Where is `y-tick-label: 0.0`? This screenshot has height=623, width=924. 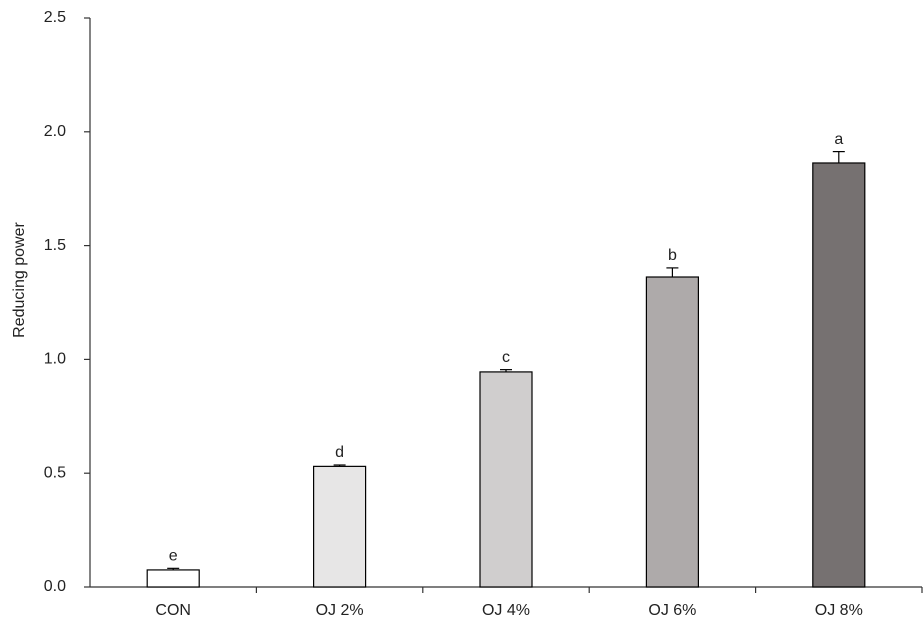 y-tick-label: 0.0 is located at coordinates (55, 586).